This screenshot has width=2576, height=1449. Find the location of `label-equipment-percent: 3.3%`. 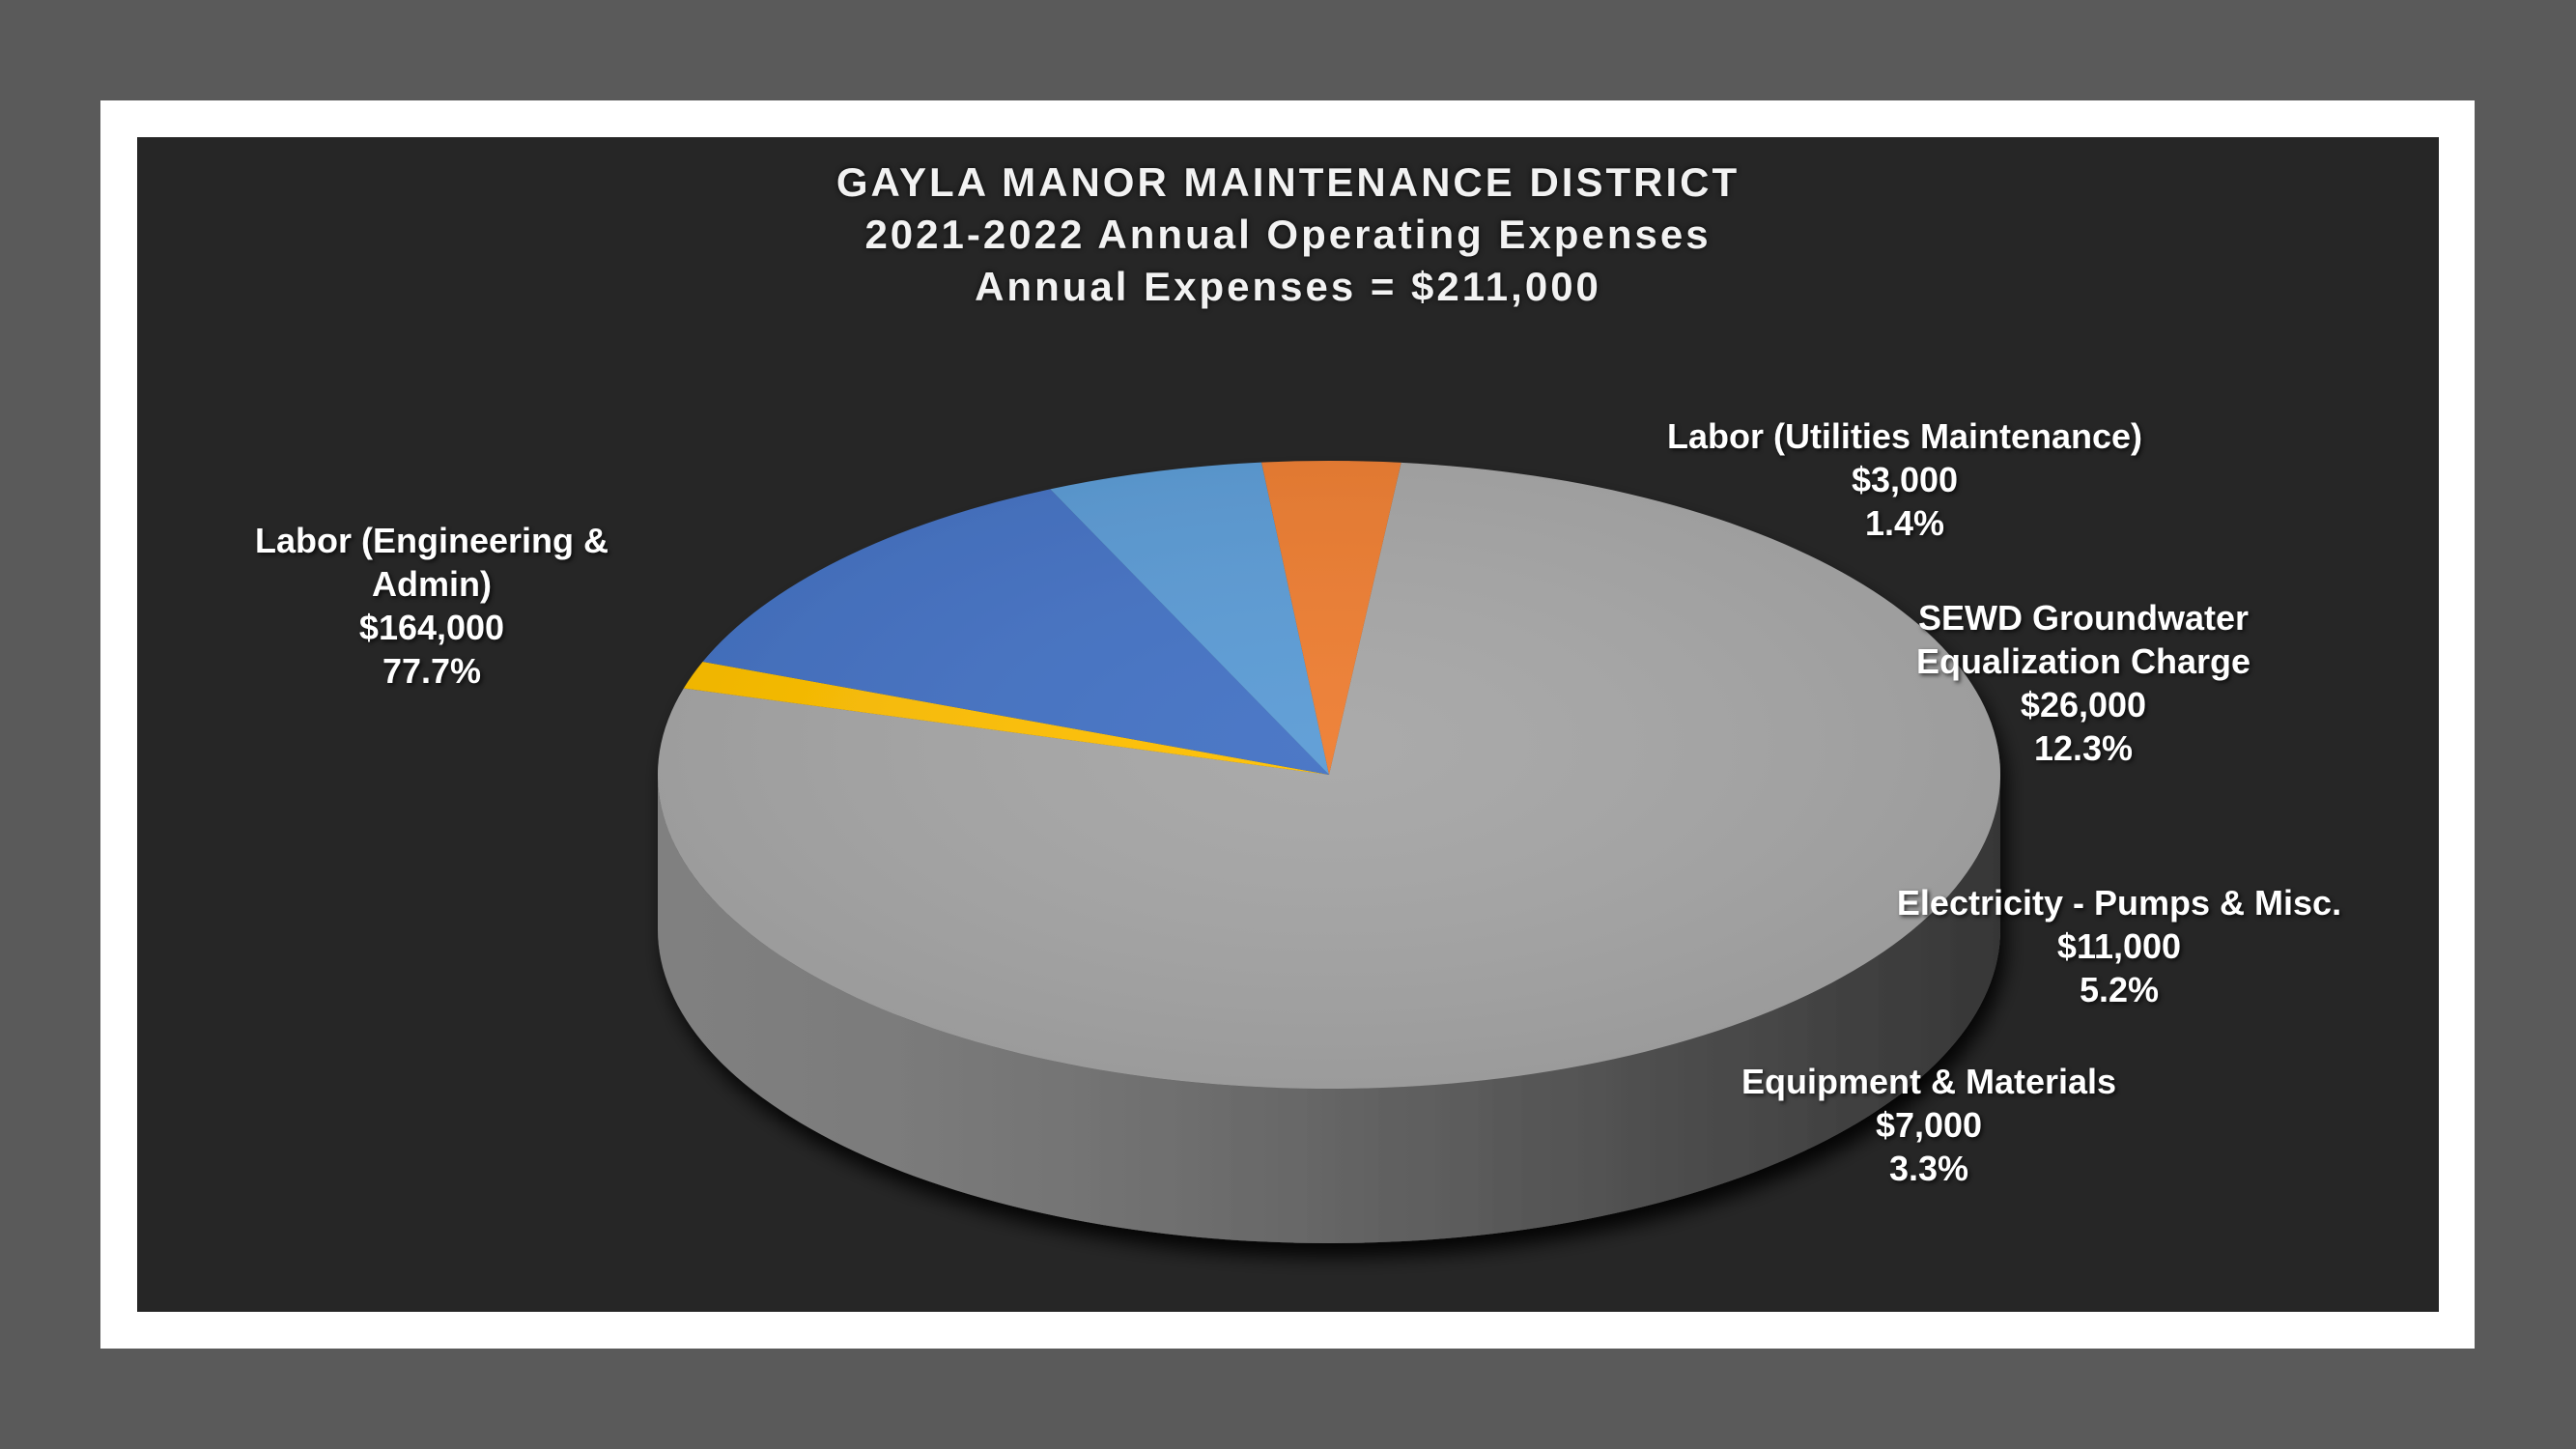

label-equipment-percent: 3.3% is located at coordinates (1928, 1168).